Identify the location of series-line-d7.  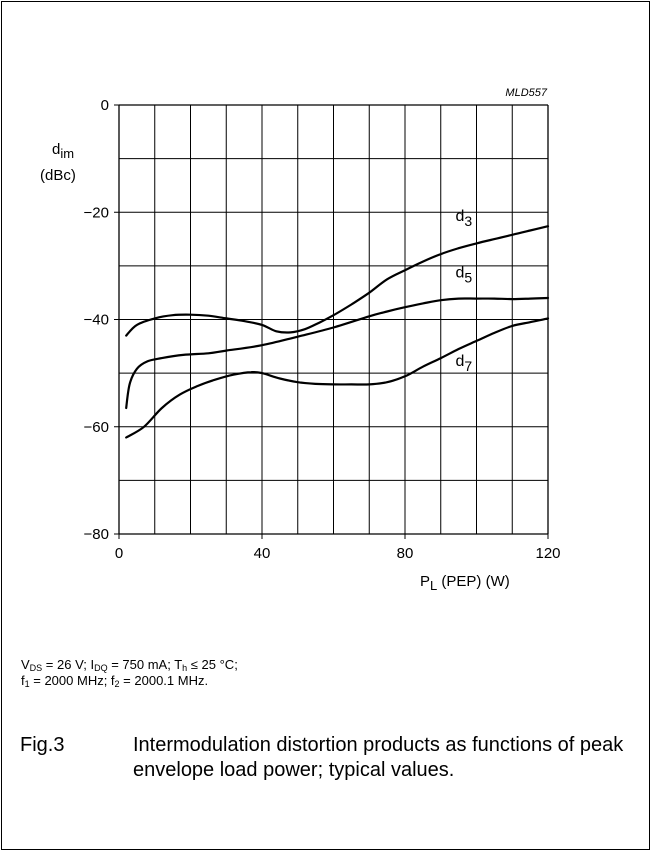
(337, 378).